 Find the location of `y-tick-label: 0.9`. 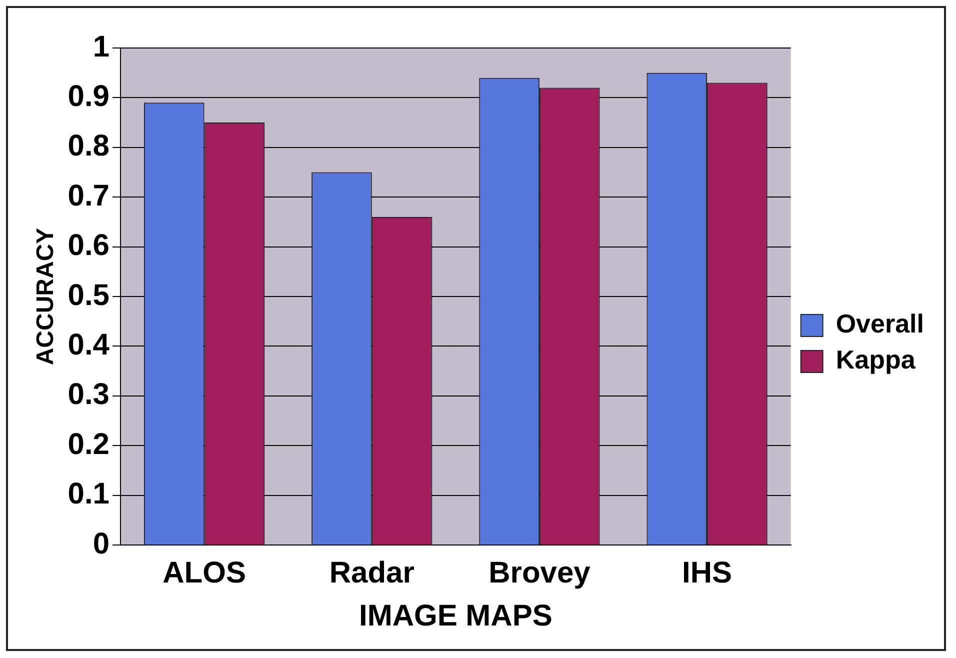

y-tick-label: 0.9 is located at coordinates (89, 96).